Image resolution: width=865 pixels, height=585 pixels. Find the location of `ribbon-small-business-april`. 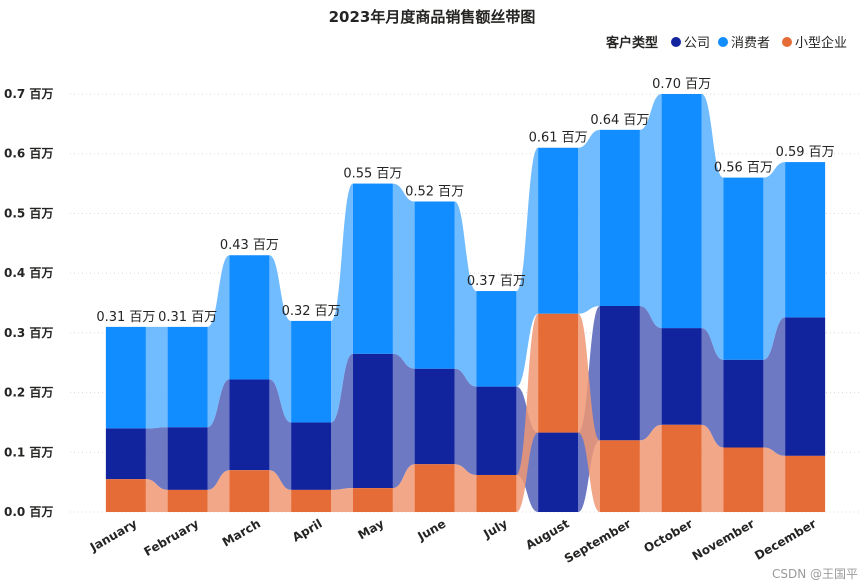

ribbon-small-business-april is located at coordinates (342, 500).